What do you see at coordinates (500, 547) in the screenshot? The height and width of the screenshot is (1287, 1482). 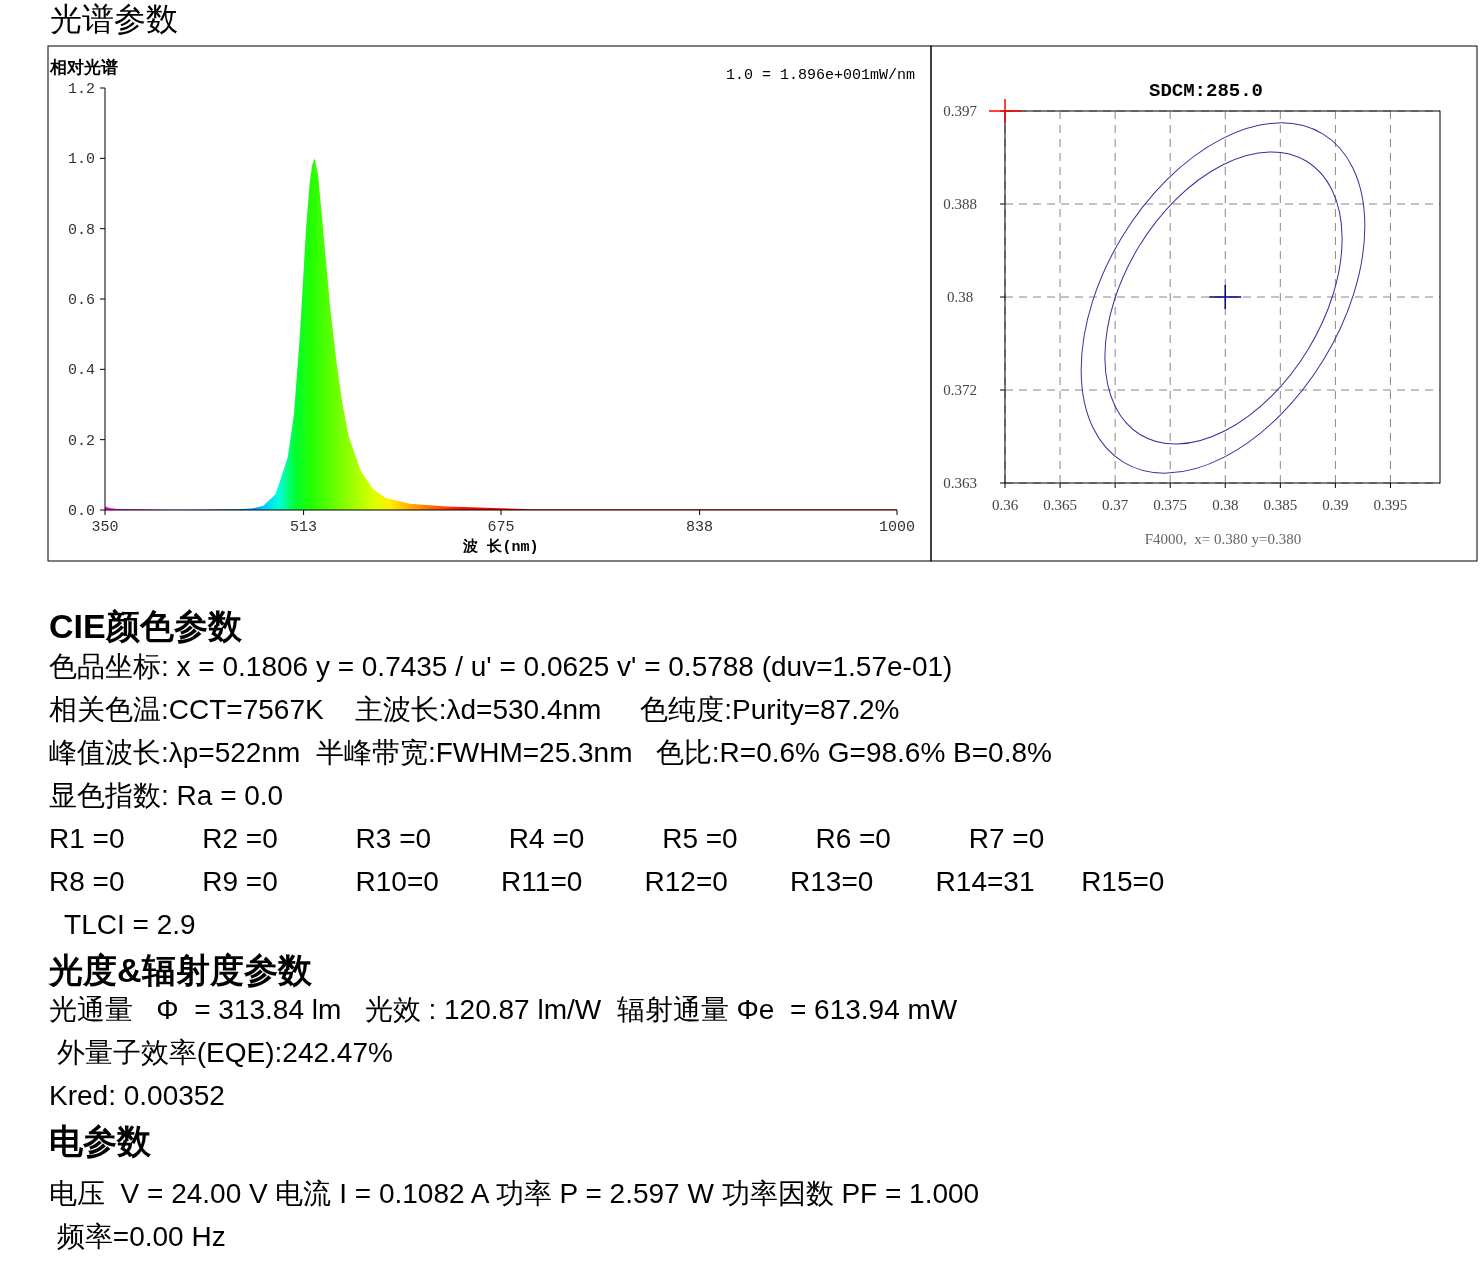 I see `x-axis-title: 波 长(nm)` at bounding box center [500, 547].